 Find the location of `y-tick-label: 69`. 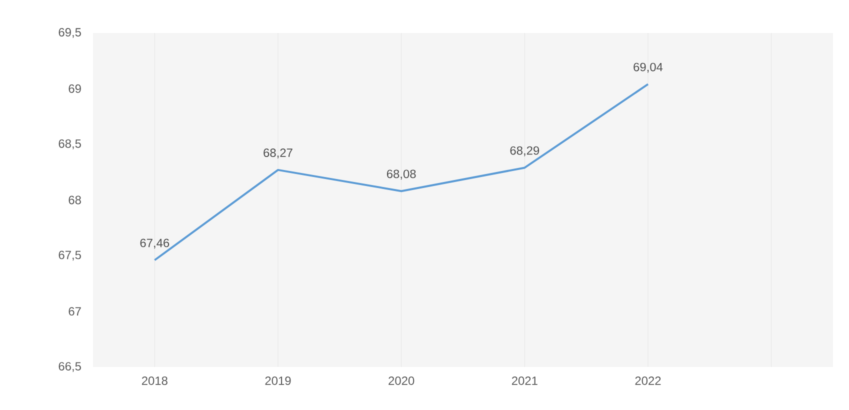

y-tick-label: 69 is located at coordinates (74, 88).